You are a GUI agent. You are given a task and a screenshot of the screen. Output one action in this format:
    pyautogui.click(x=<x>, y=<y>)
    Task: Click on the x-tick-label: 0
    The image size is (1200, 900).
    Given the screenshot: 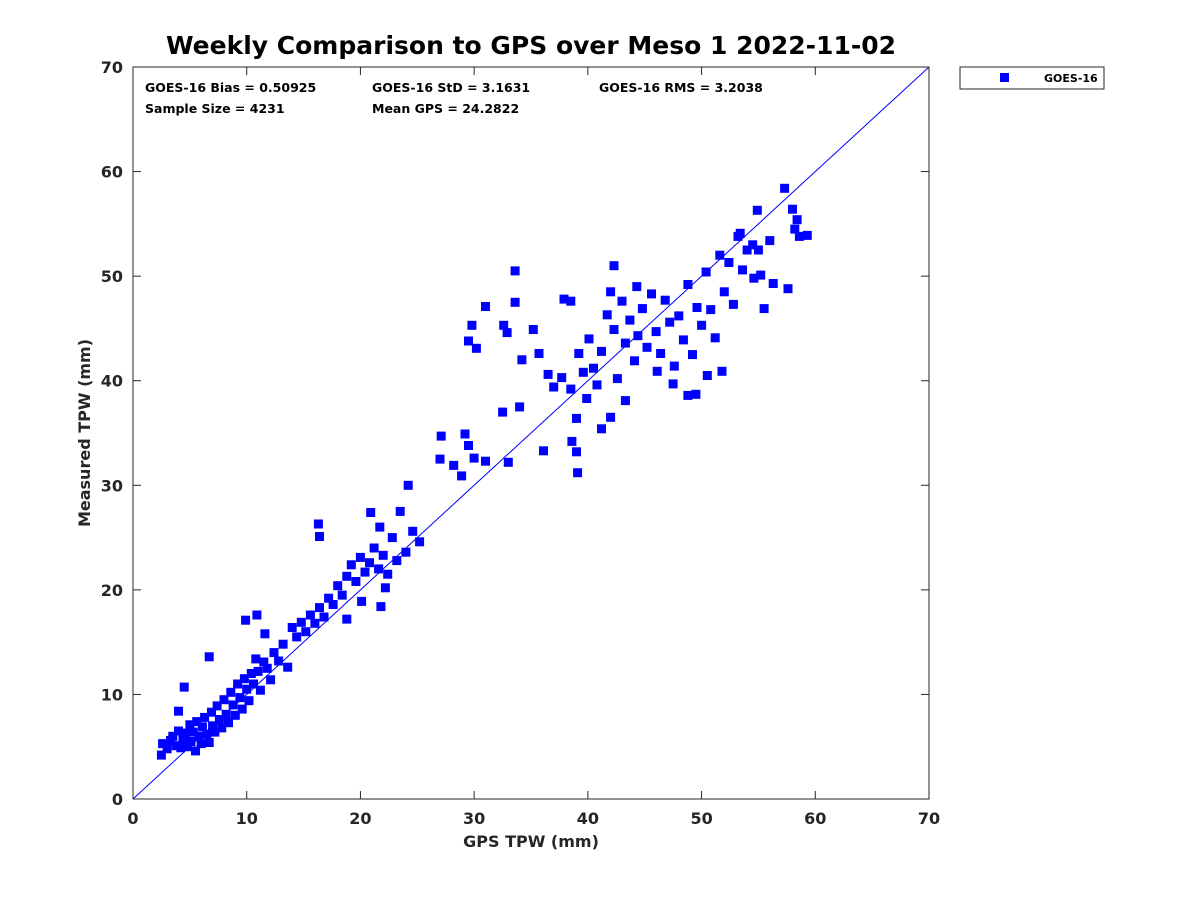 What is the action you would take?
    pyautogui.click(x=132, y=818)
    